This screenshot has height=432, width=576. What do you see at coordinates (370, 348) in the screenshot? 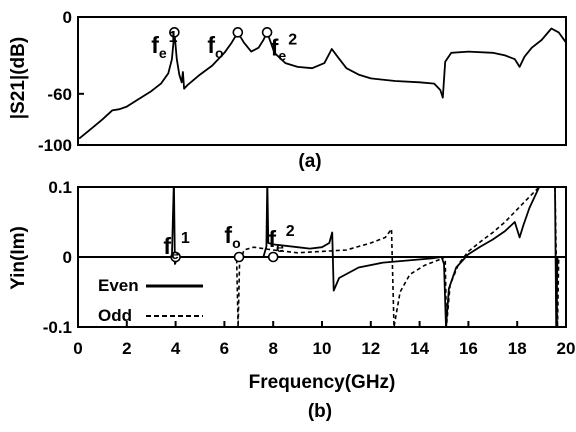
I see `x-tick-label: 12` at bounding box center [370, 348].